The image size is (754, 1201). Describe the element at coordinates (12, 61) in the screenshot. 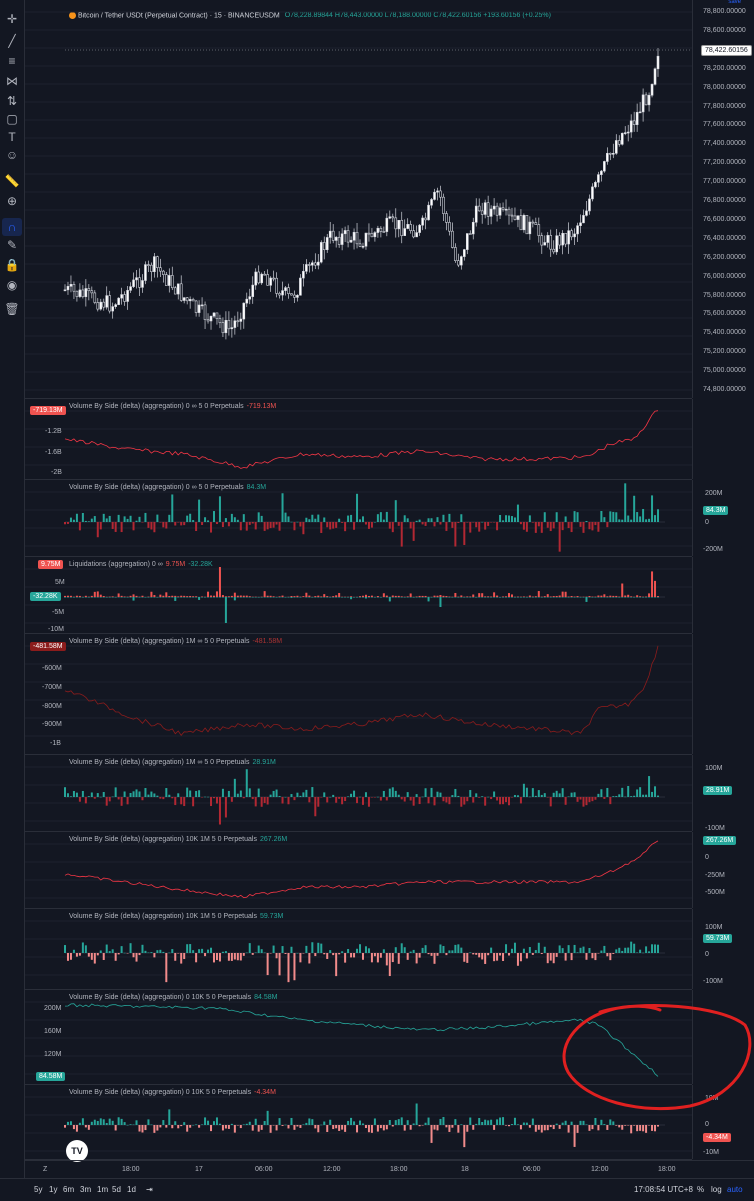

I see `fib-lines-icon: ≡` at that location.